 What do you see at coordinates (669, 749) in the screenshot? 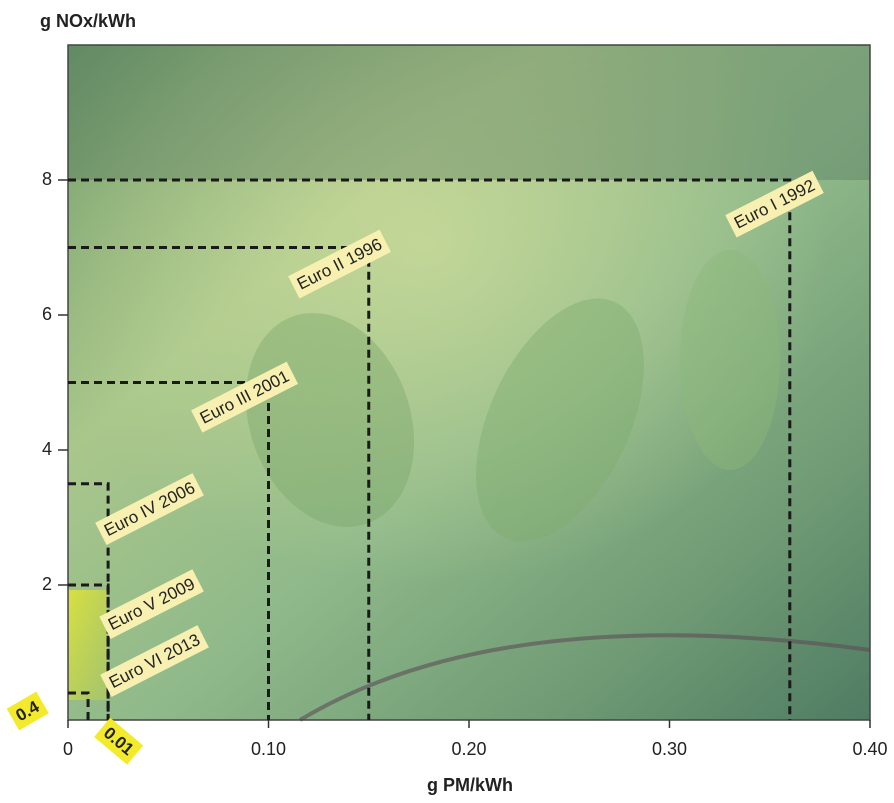
I see `x-tick-label: 0.30` at bounding box center [669, 749].